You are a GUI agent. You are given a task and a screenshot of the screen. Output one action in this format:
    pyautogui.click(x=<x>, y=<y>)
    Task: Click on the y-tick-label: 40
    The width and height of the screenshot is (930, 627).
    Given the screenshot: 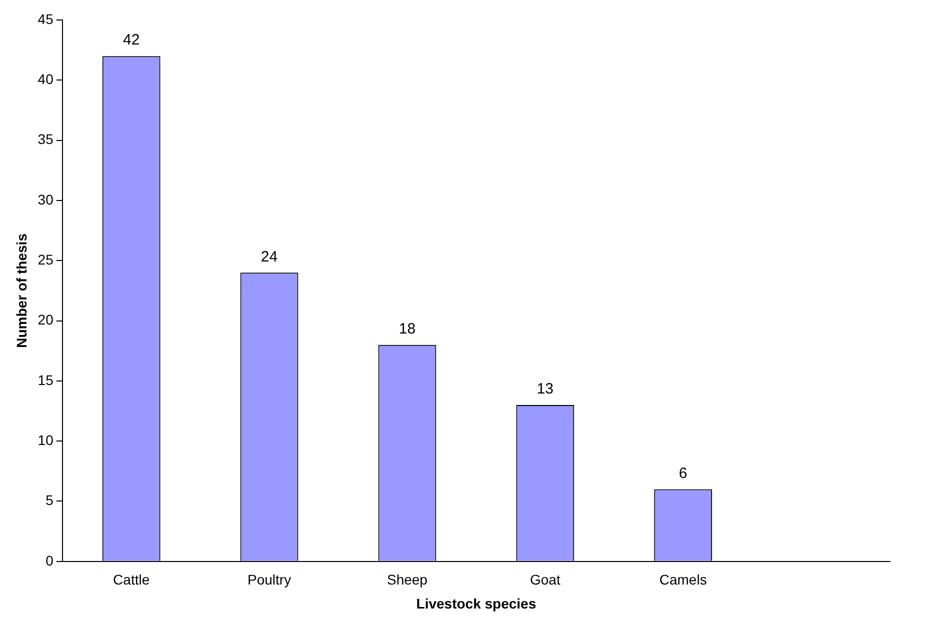 What is the action you would take?
    pyautogui.click(x=46, y=79)
    